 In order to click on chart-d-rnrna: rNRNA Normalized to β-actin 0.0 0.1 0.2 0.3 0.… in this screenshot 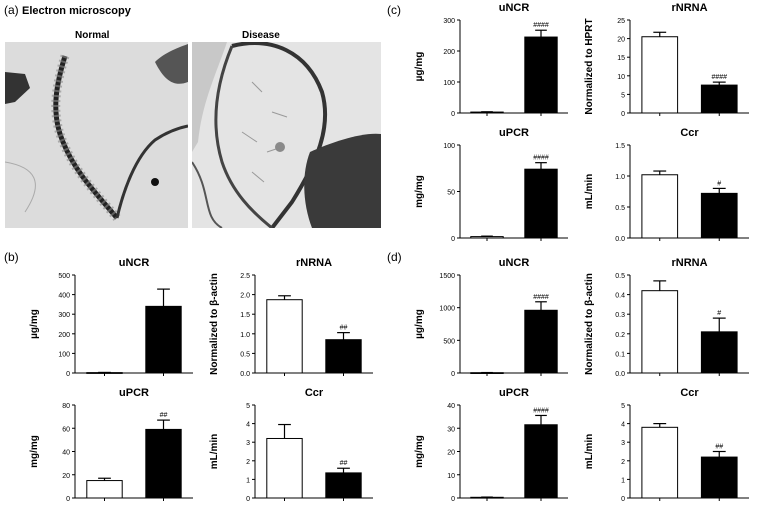, I will do `click(666, 317)`.